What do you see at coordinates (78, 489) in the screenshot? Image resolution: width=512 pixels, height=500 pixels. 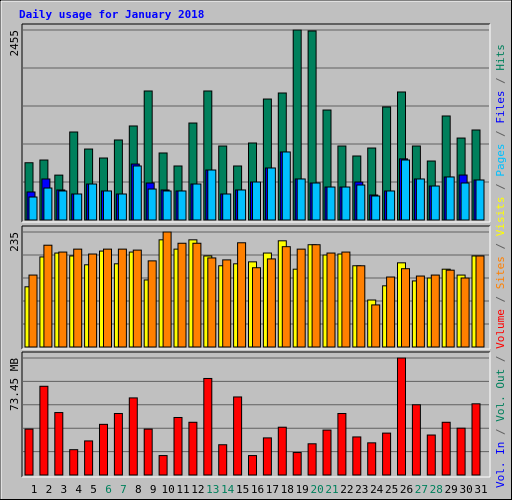 I see `x-tick-label: 4` at bounding box center [78, 489].